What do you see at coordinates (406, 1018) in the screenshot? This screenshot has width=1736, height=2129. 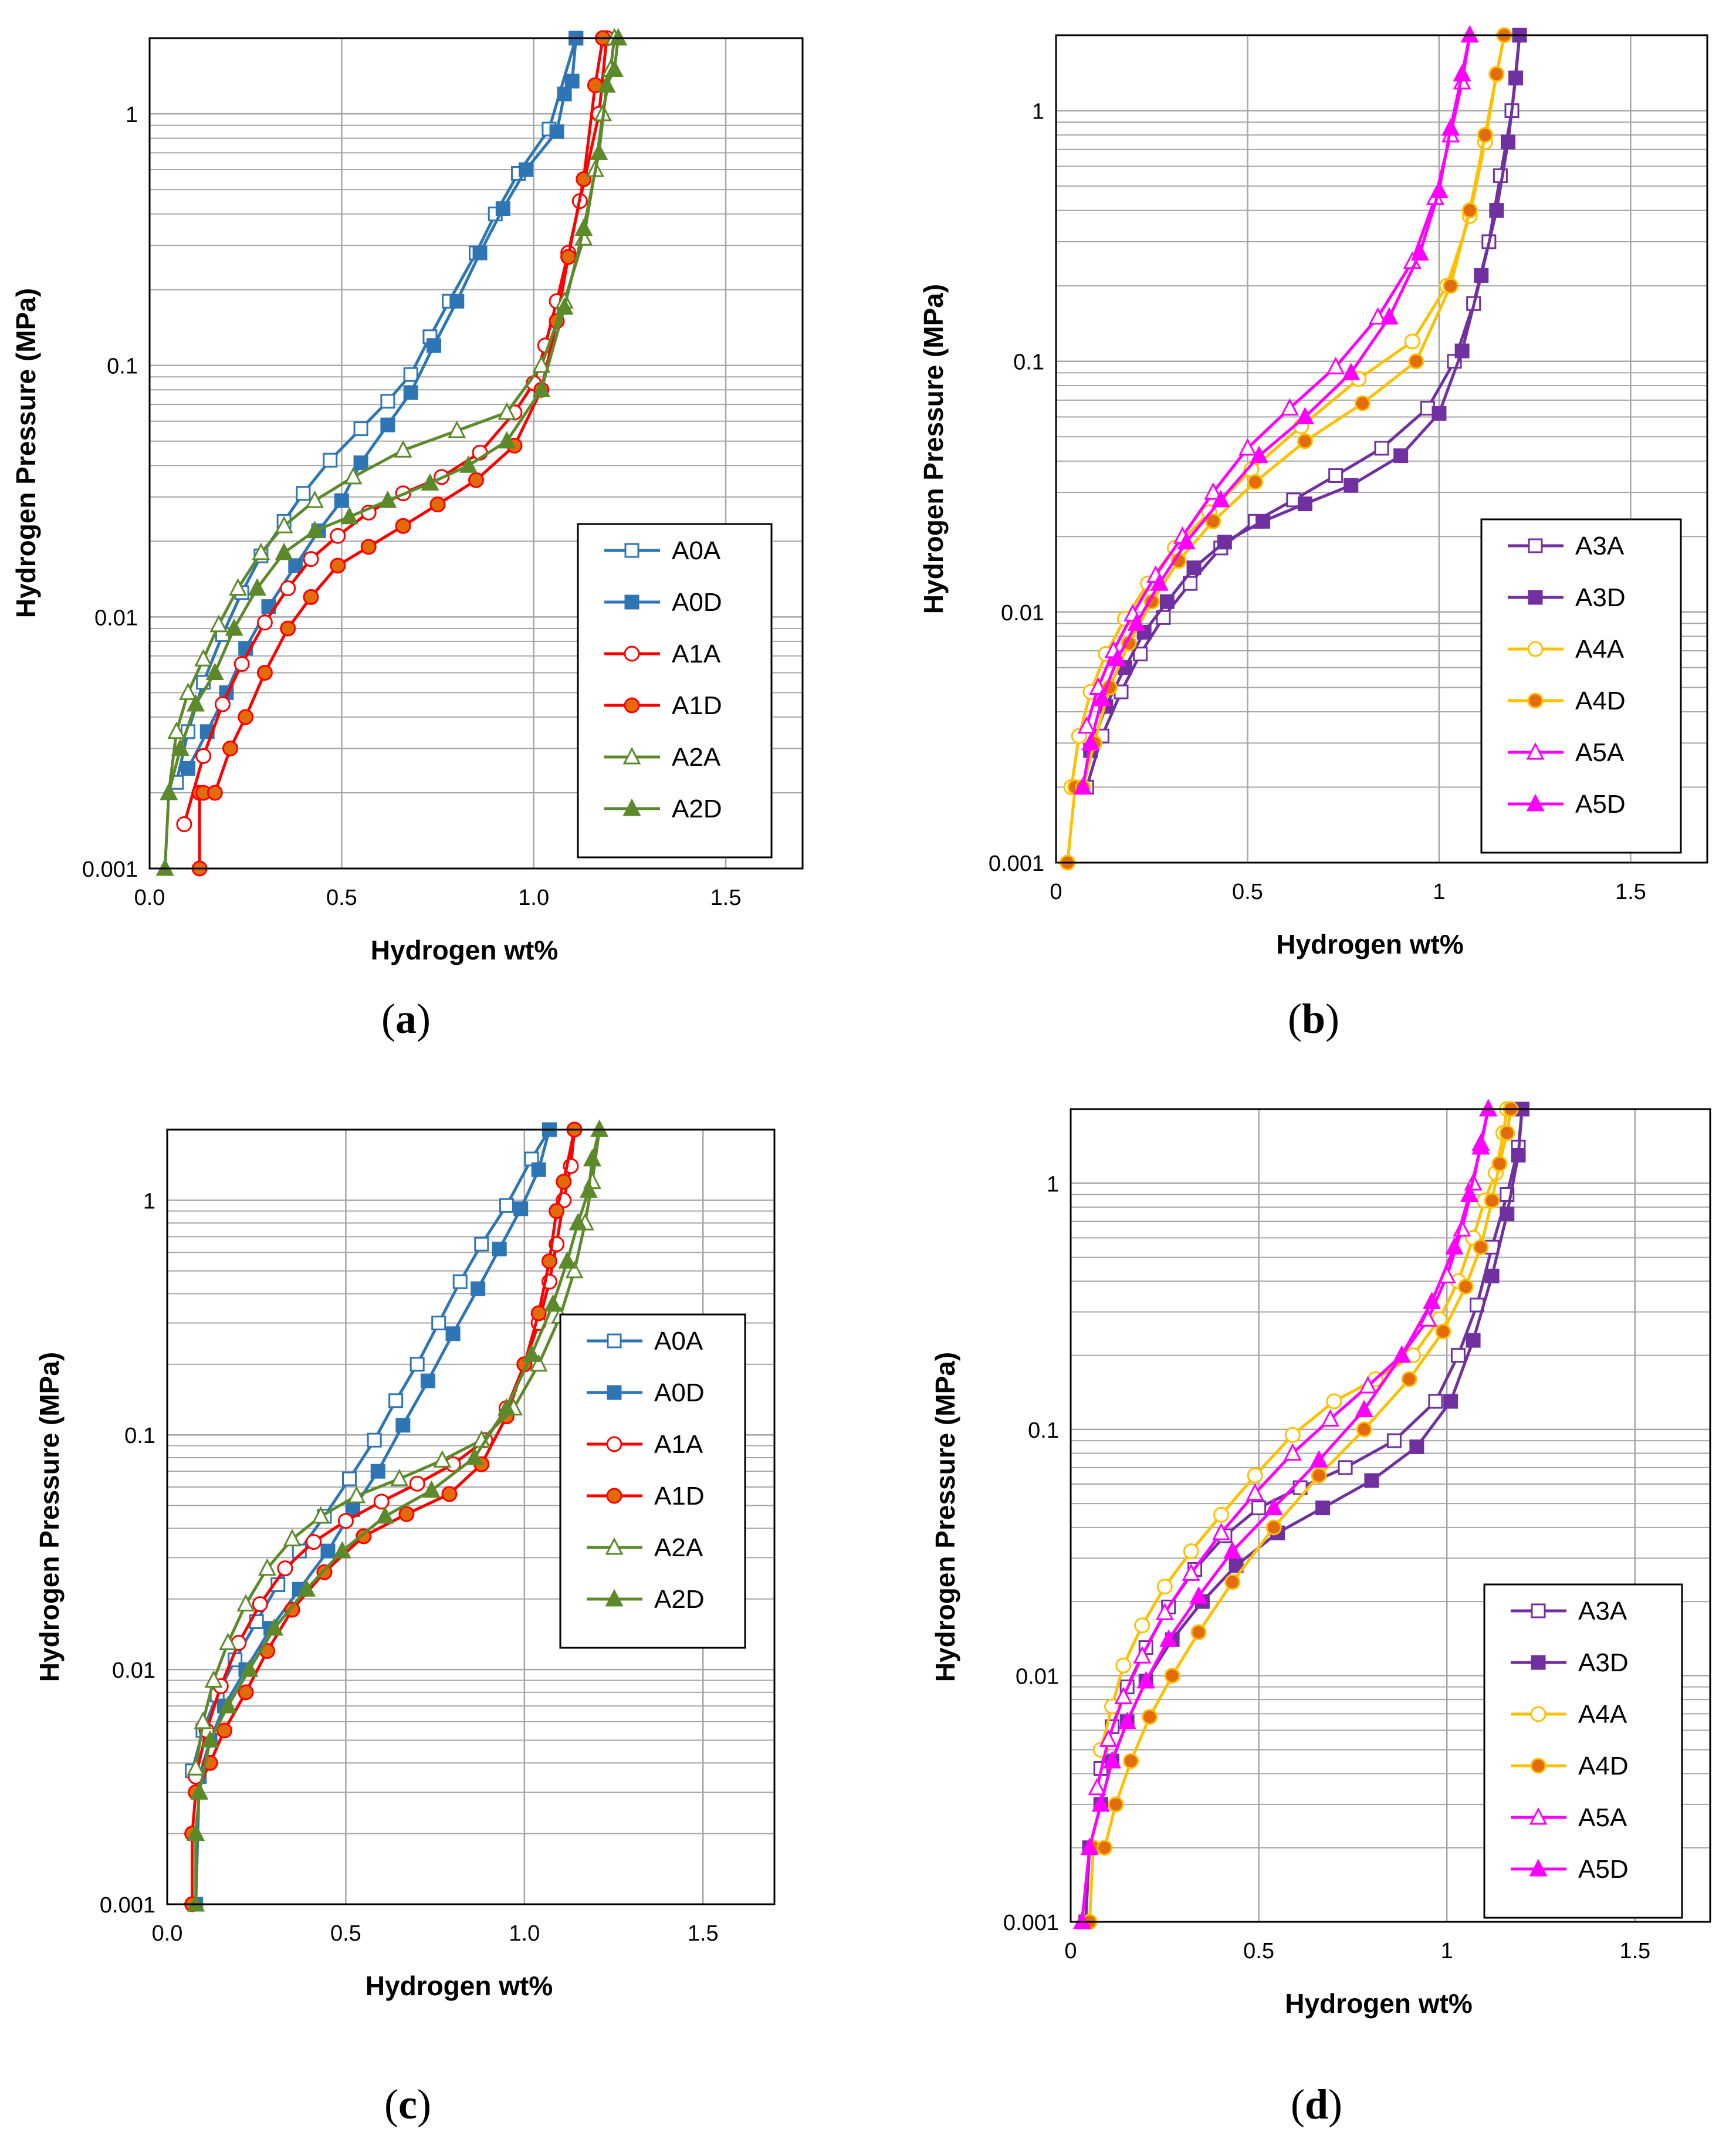 I see `caption-a: (a)` at bounding box center [406, 1018].